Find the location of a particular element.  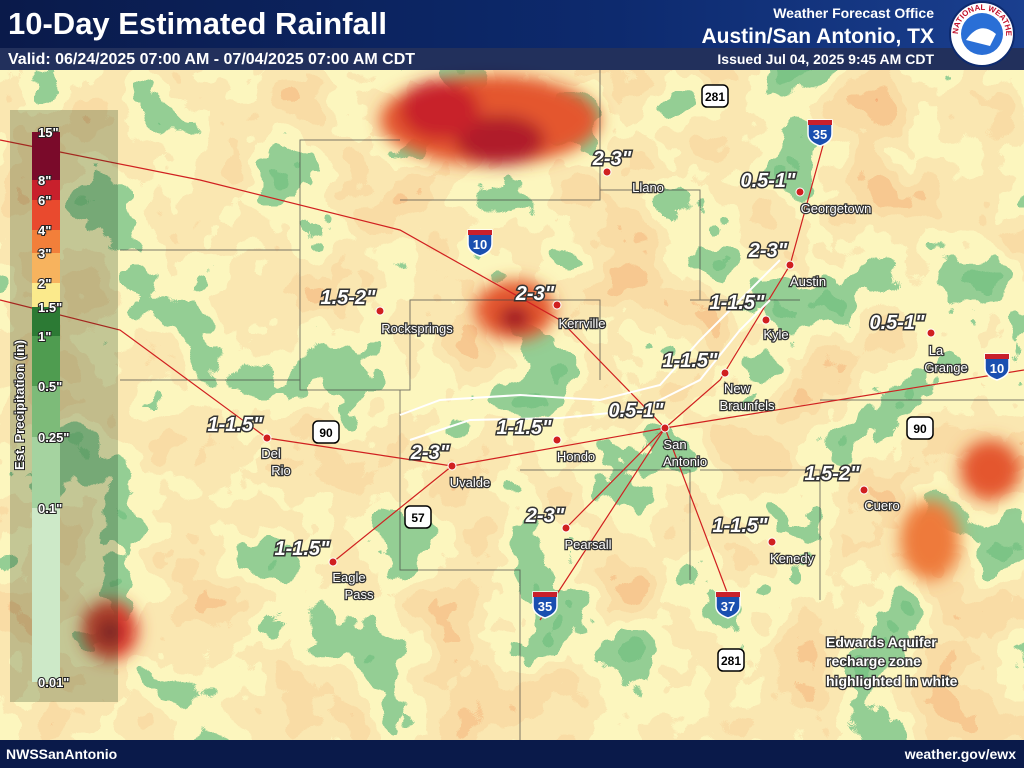

city-name: Austin is located at coordinates (808, 281).